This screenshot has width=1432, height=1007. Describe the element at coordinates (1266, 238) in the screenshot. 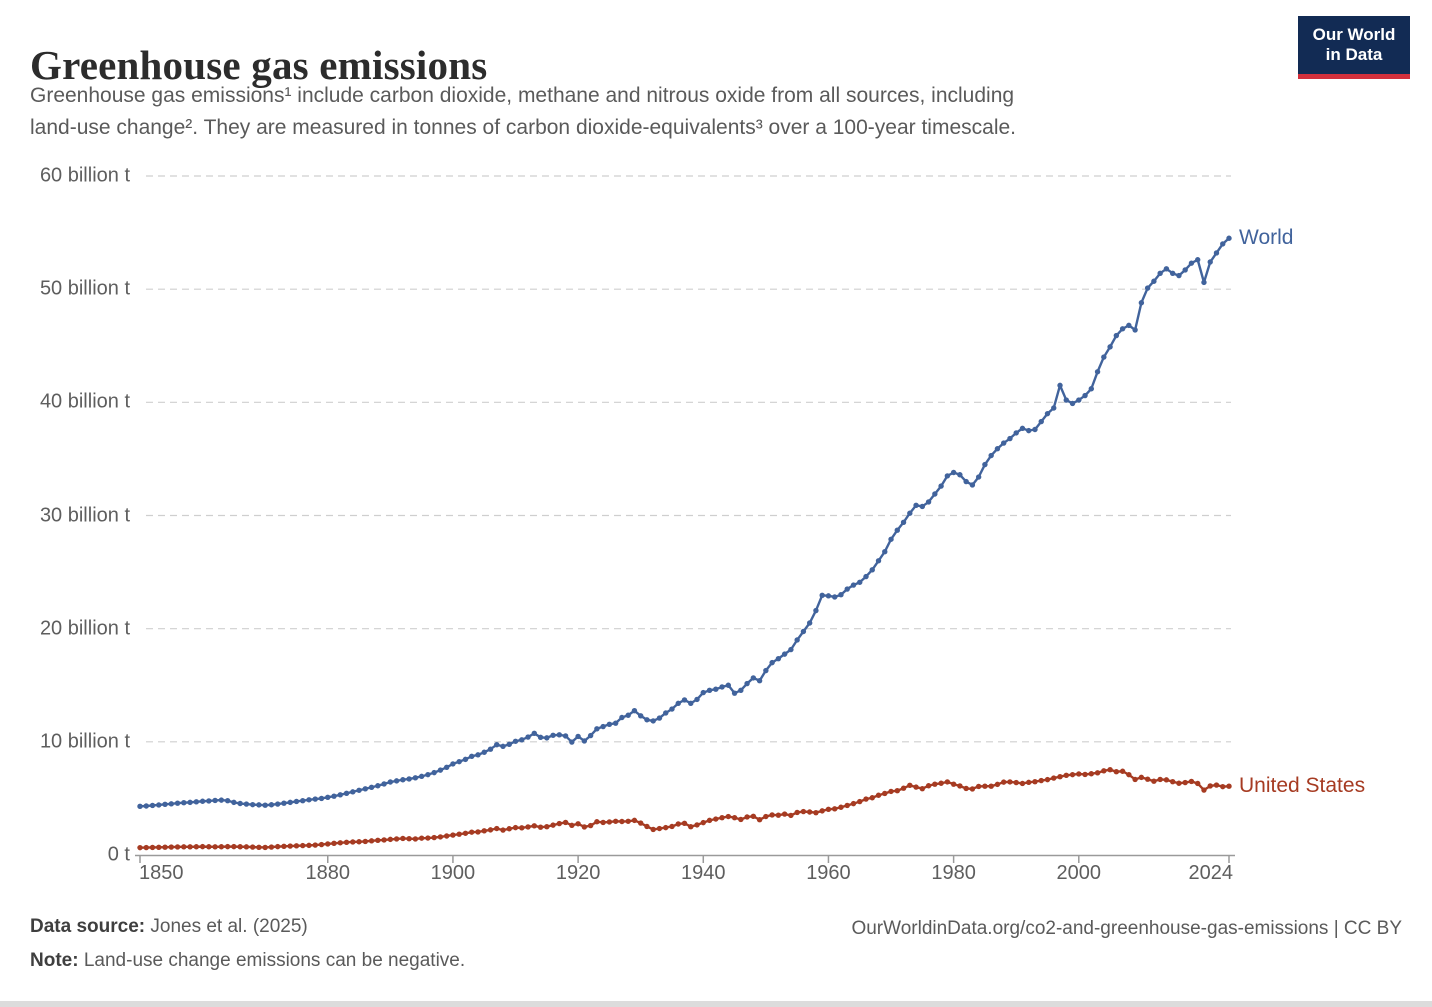

I see `series-label-world: World` at that location.